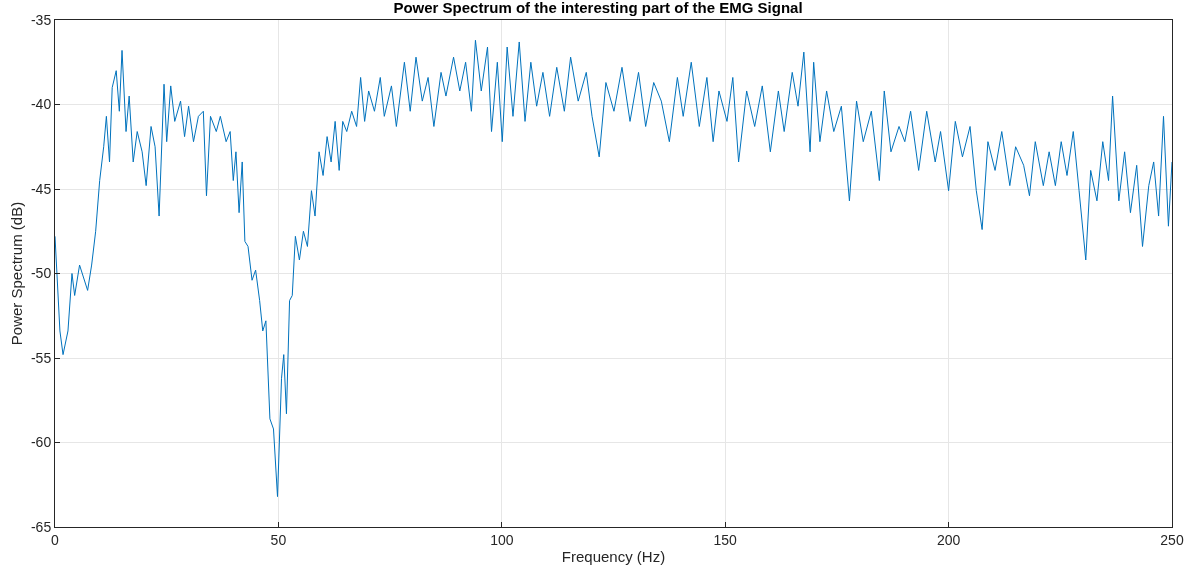  Describe the element at coordinates (948, 539) in the screenshot. I see `x-tick-label: 200` at that location.